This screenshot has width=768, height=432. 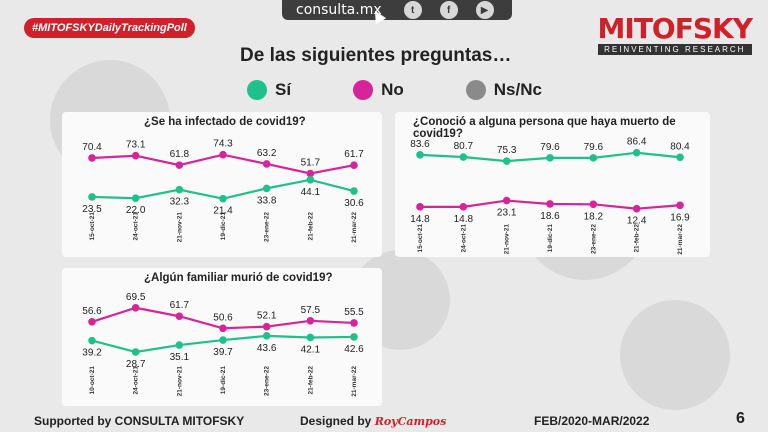 What do you see at coordinates (675, 28) in the screenshot?
I see `brand-name: MITOFSKY` at bounding box center [675, 28].